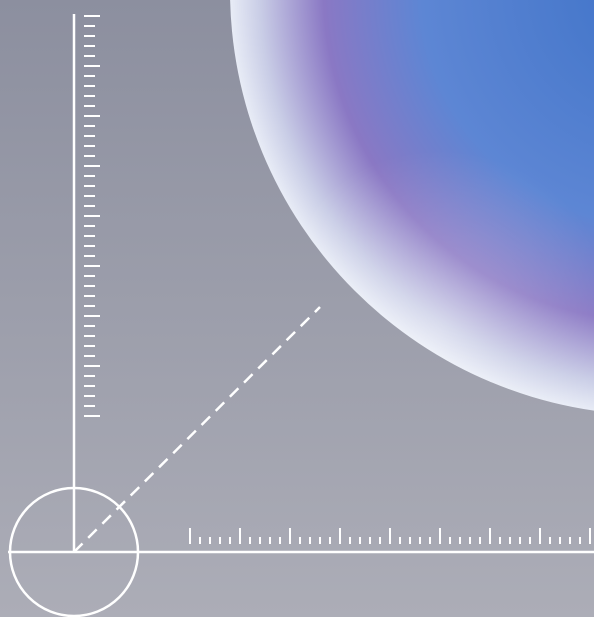  What do you see at coordinates (74, 551) in the screenshot?
I see `origin-circle` at bounding box center [74, 551].